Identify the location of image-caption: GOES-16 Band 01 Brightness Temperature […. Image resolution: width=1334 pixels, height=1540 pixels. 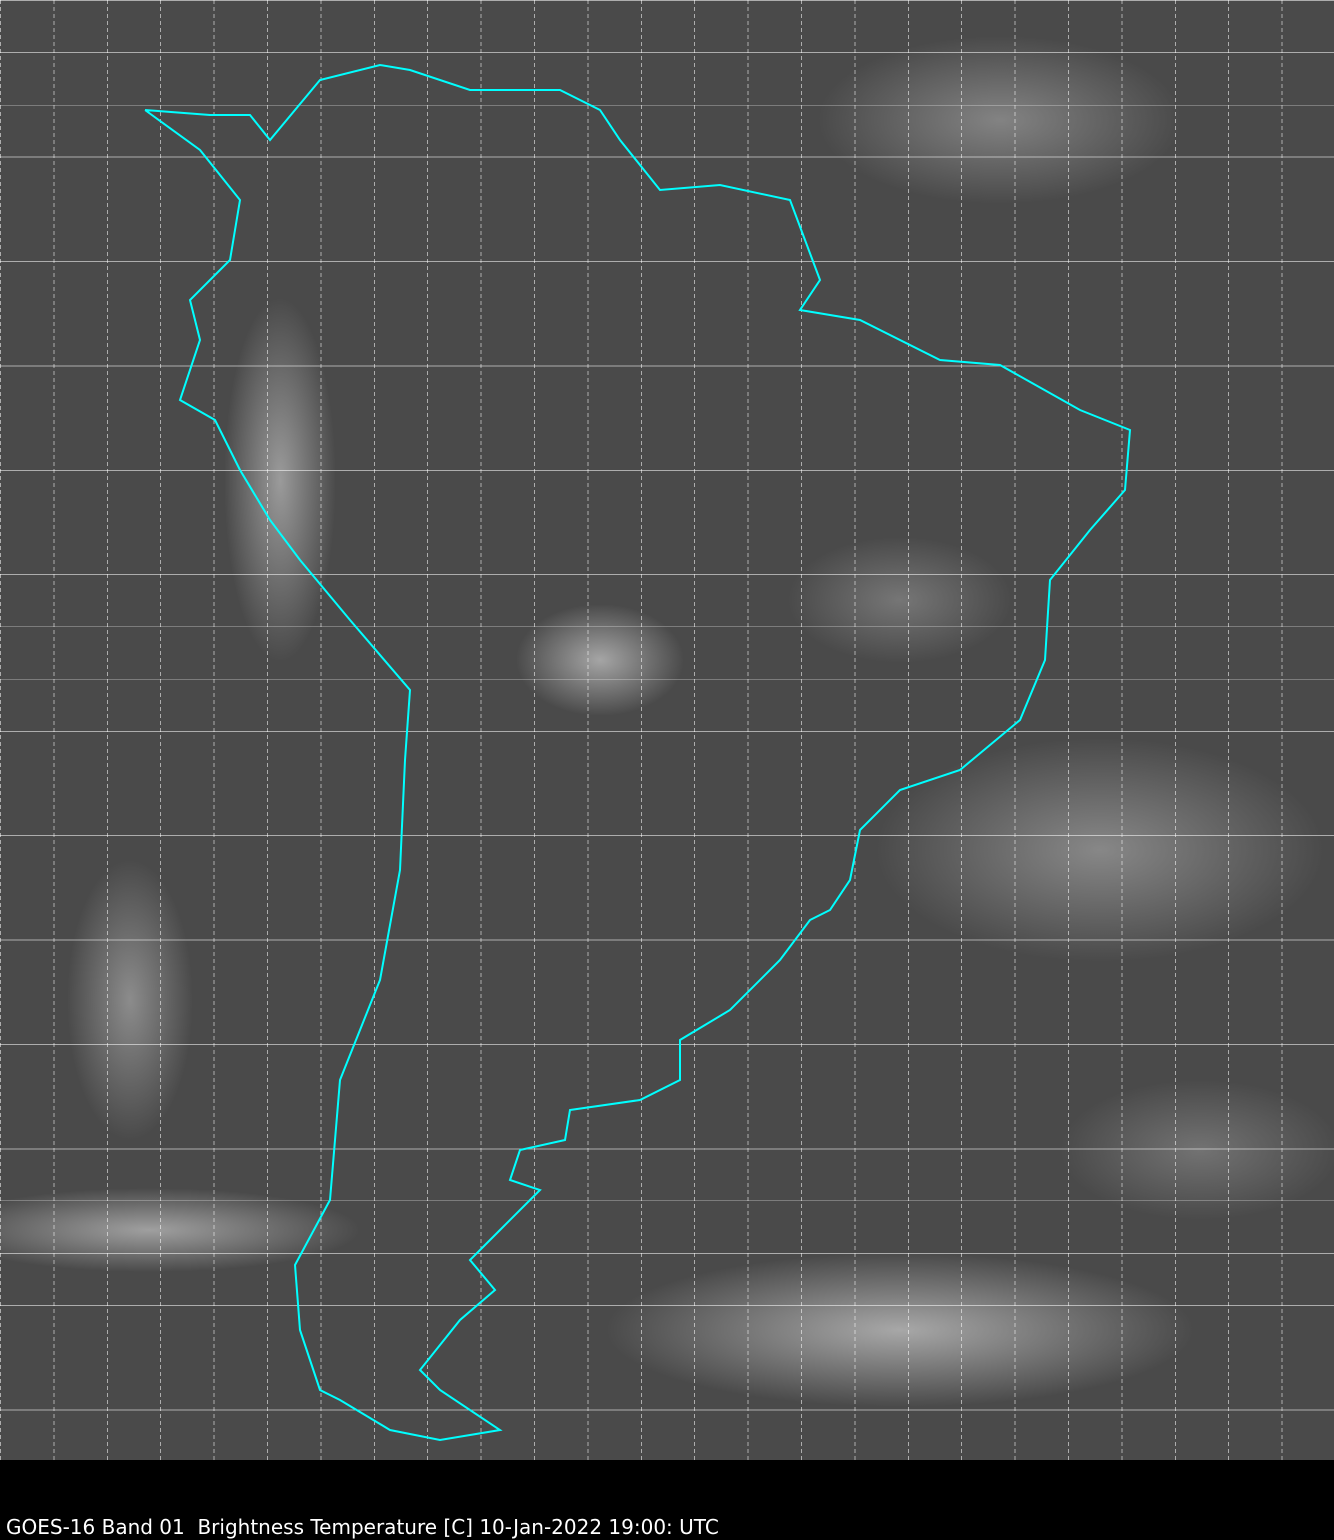
(362, 1527).